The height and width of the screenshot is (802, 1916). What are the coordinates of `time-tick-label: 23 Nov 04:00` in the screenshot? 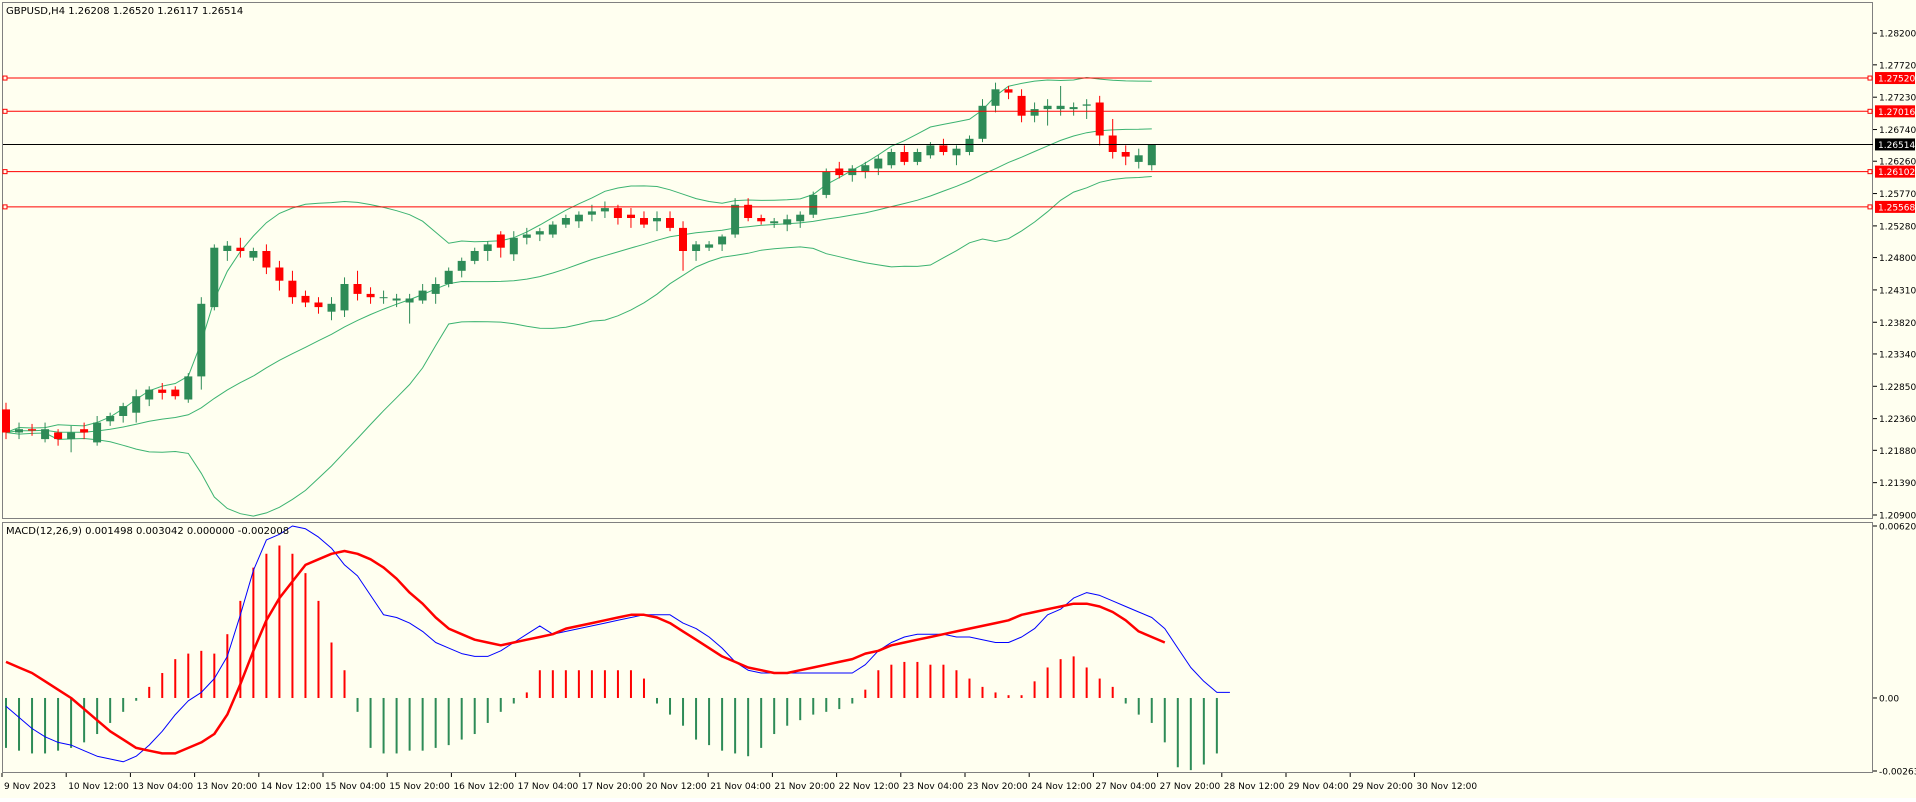 It's located at (933, 787).